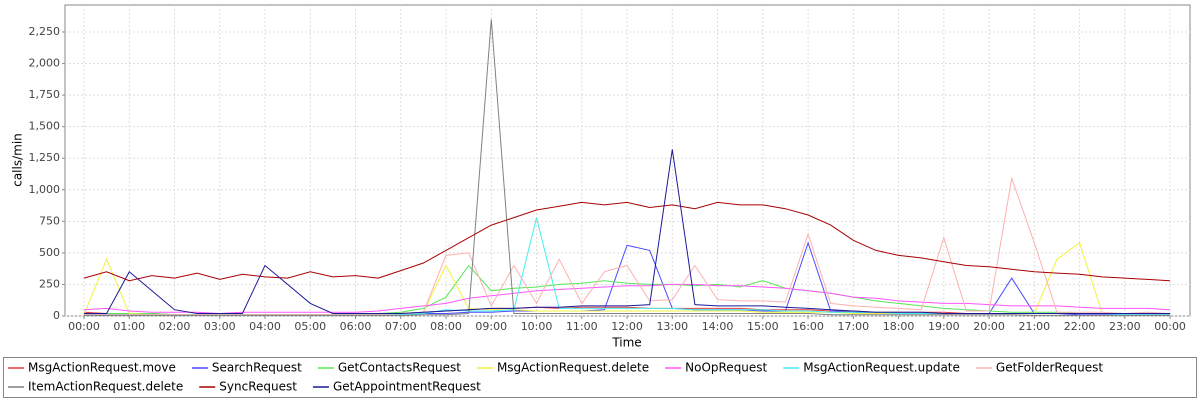 The height and width of the screenshot is (400, 1200). Describe the element at coordinates (175, 326) in the screenshot. I see `x-tick-label: 02:00` at that location.